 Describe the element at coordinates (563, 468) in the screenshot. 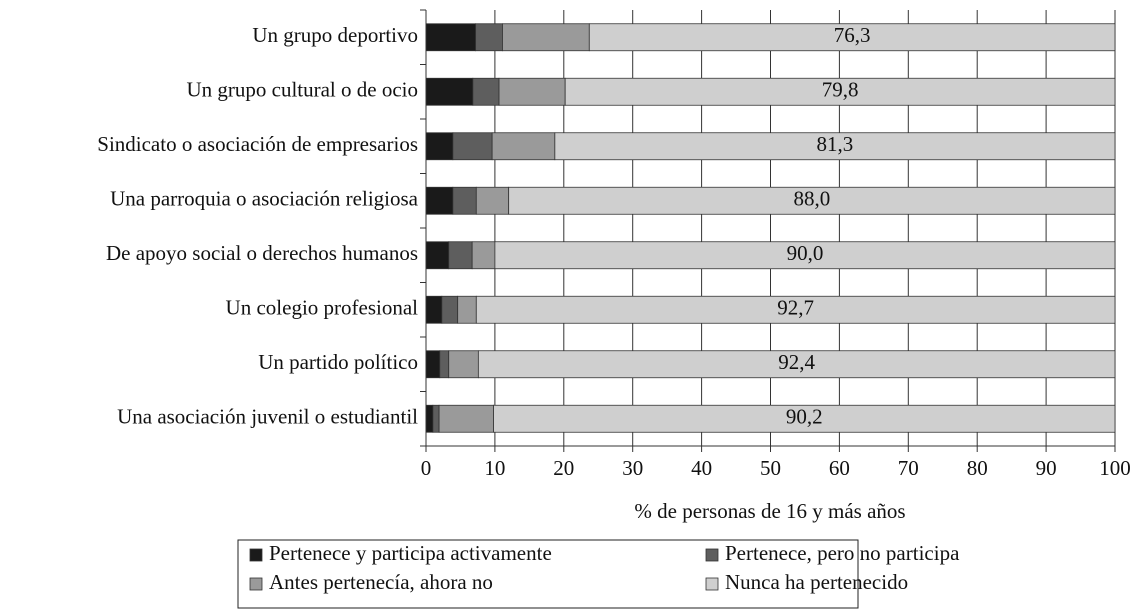

I see `x-tick-label: 20` at that location.